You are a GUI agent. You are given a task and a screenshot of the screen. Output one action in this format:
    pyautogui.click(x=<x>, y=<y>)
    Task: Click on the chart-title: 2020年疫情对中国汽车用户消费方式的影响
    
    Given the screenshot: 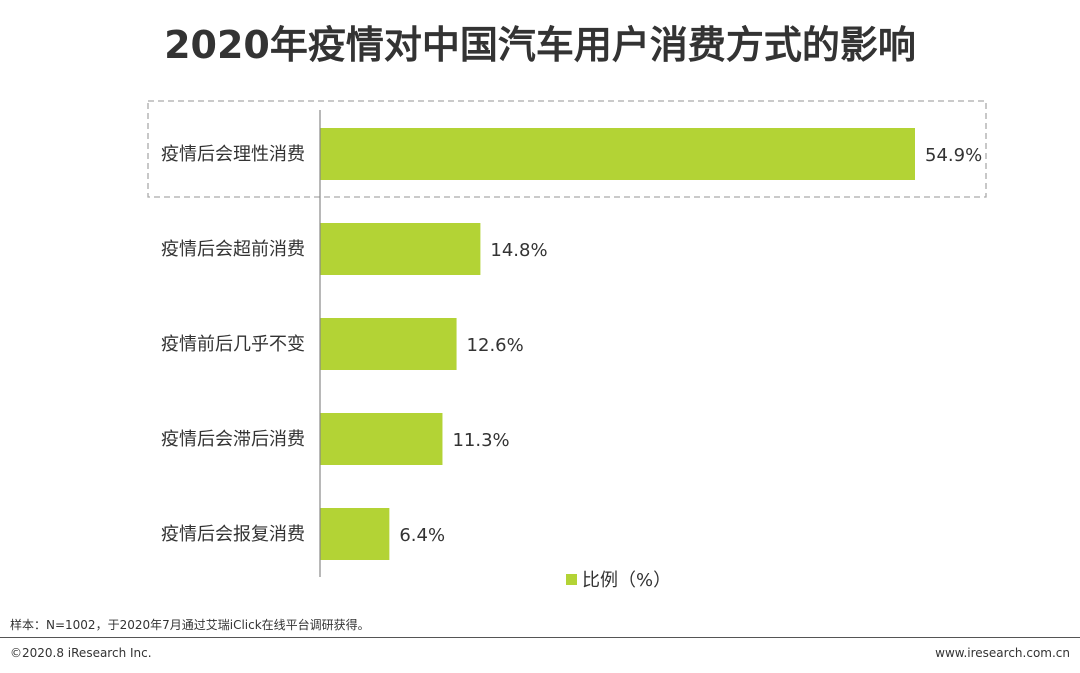 What is the action you would take?
    pyautogui.click(x=540, y=45)
    